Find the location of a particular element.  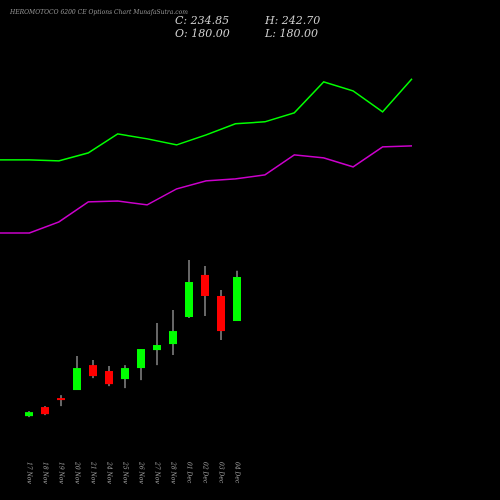

close-label: C: 234.85 is located at coordinates (202, 20).